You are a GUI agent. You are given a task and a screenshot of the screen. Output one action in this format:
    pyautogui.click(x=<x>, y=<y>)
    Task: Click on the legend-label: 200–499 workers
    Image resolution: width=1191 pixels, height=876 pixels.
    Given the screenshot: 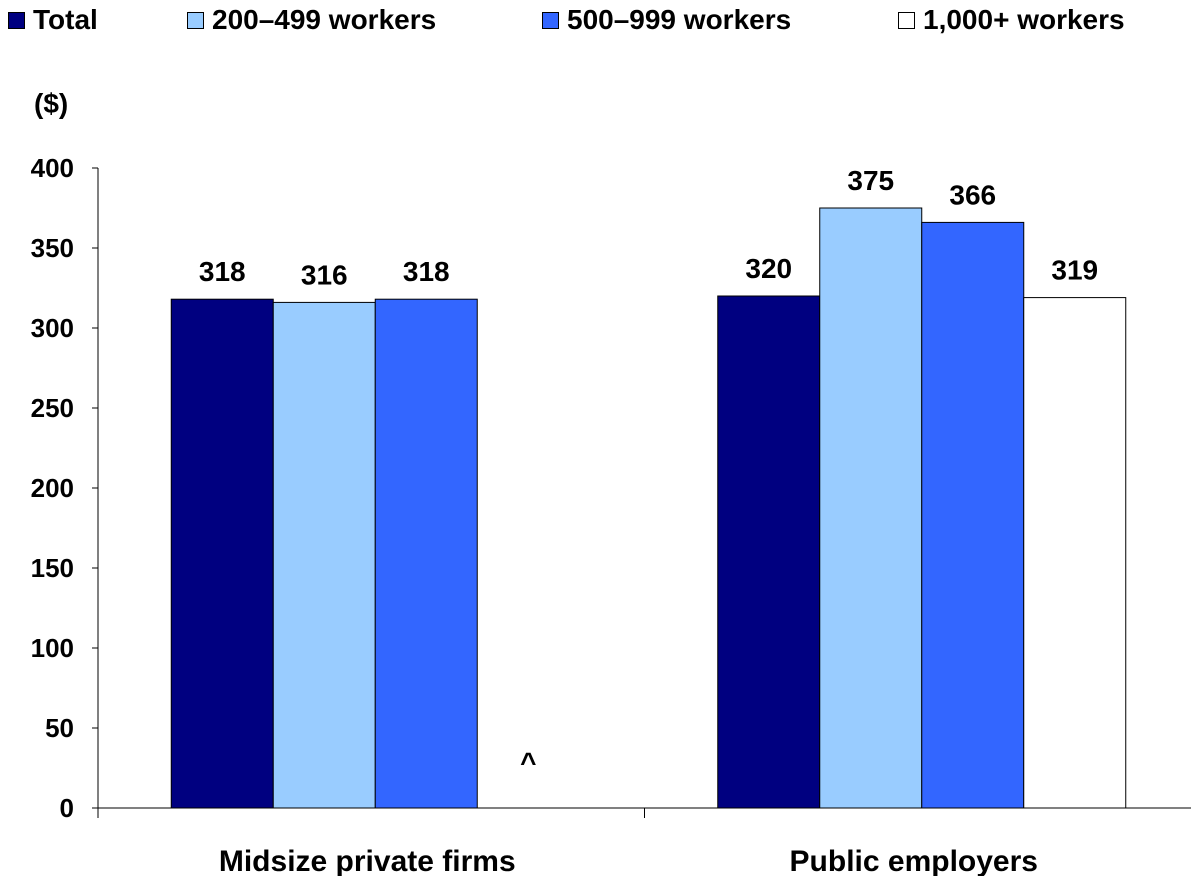 What is the action you would take?
    pyautogui.click(x=324, y=19)
    